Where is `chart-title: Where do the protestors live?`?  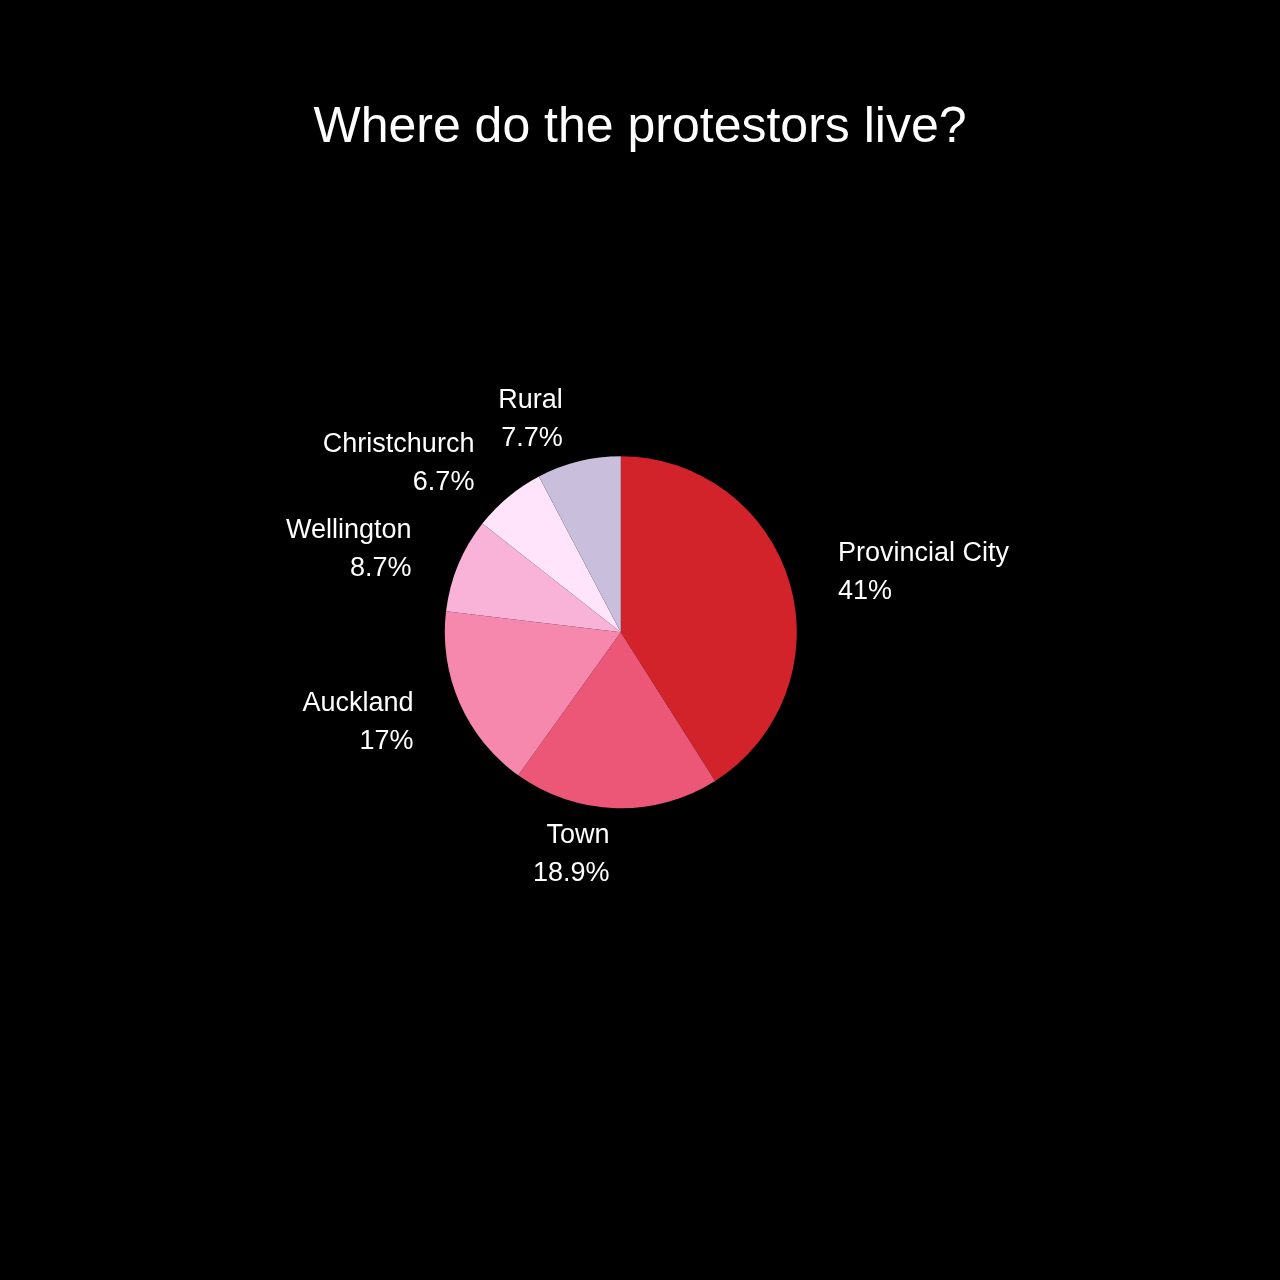 chart-title: Where do the protestors live? is located at coordinates (640, 125).